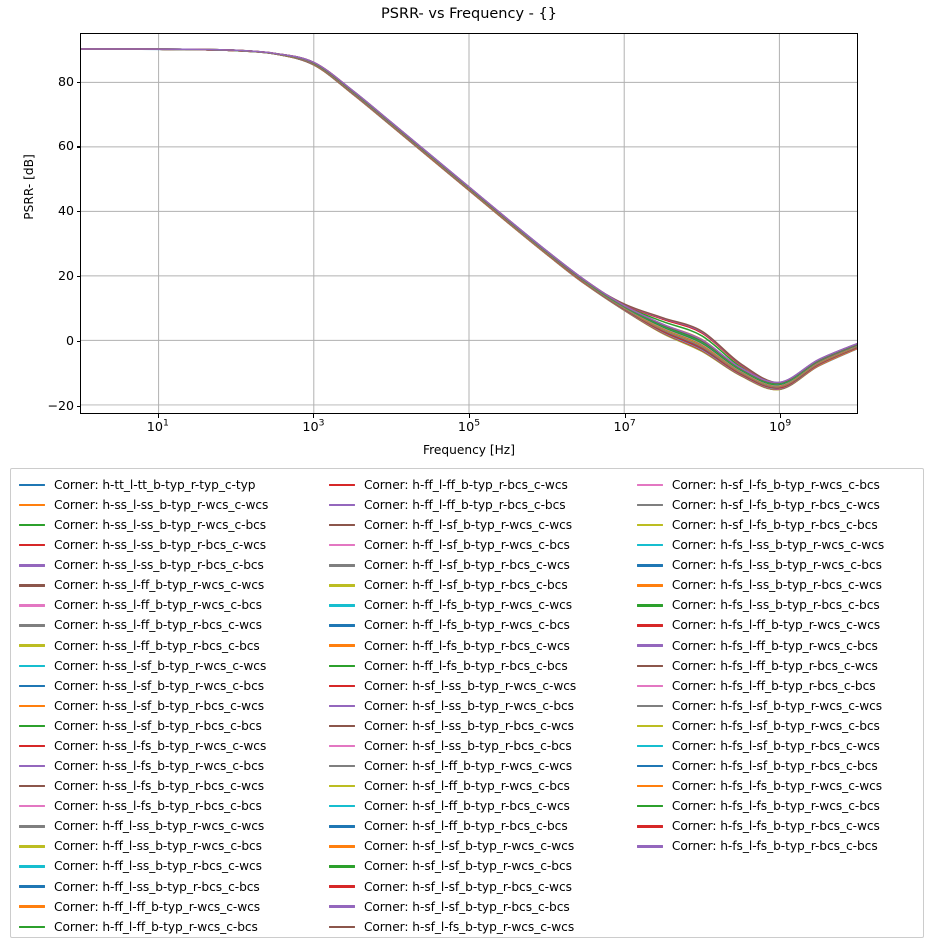  What do you see at coordinates (481, 887) in the screenshot?
I see `legend-entry: Corner: h-sf_l-sf_b-typ_r-bcs_c-wcs` at bounding box center [481, 887].